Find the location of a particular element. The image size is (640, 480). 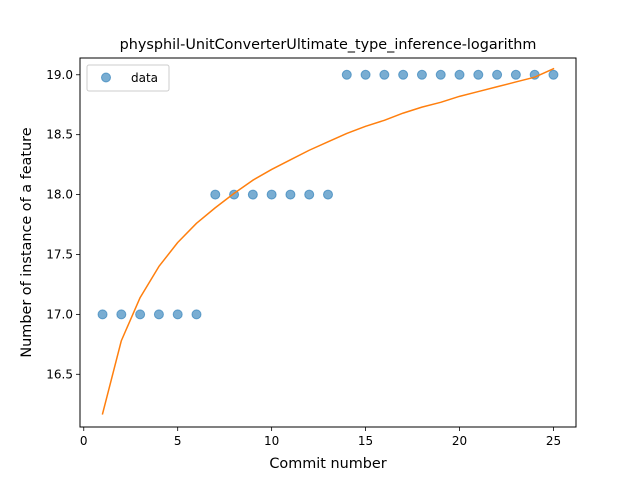

legend-label-data: data is located at coordinates (144, 78).